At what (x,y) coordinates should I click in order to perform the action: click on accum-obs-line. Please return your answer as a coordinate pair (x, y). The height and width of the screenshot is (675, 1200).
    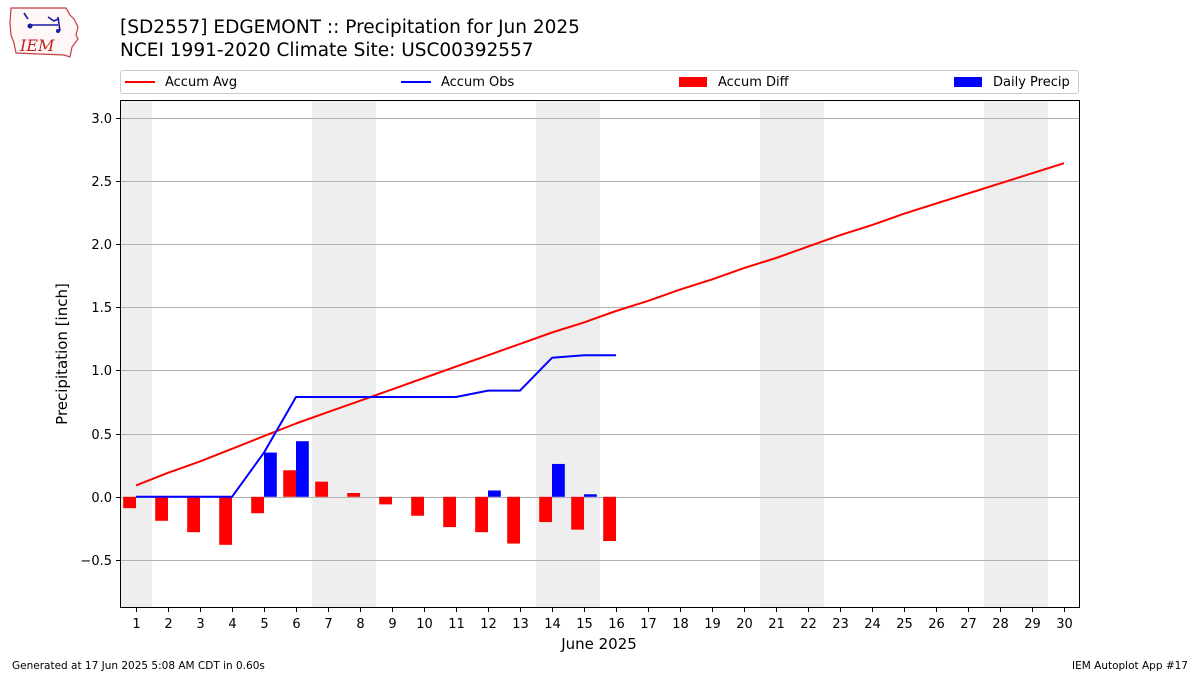
    Looking at the image, I should click on (376, 426).